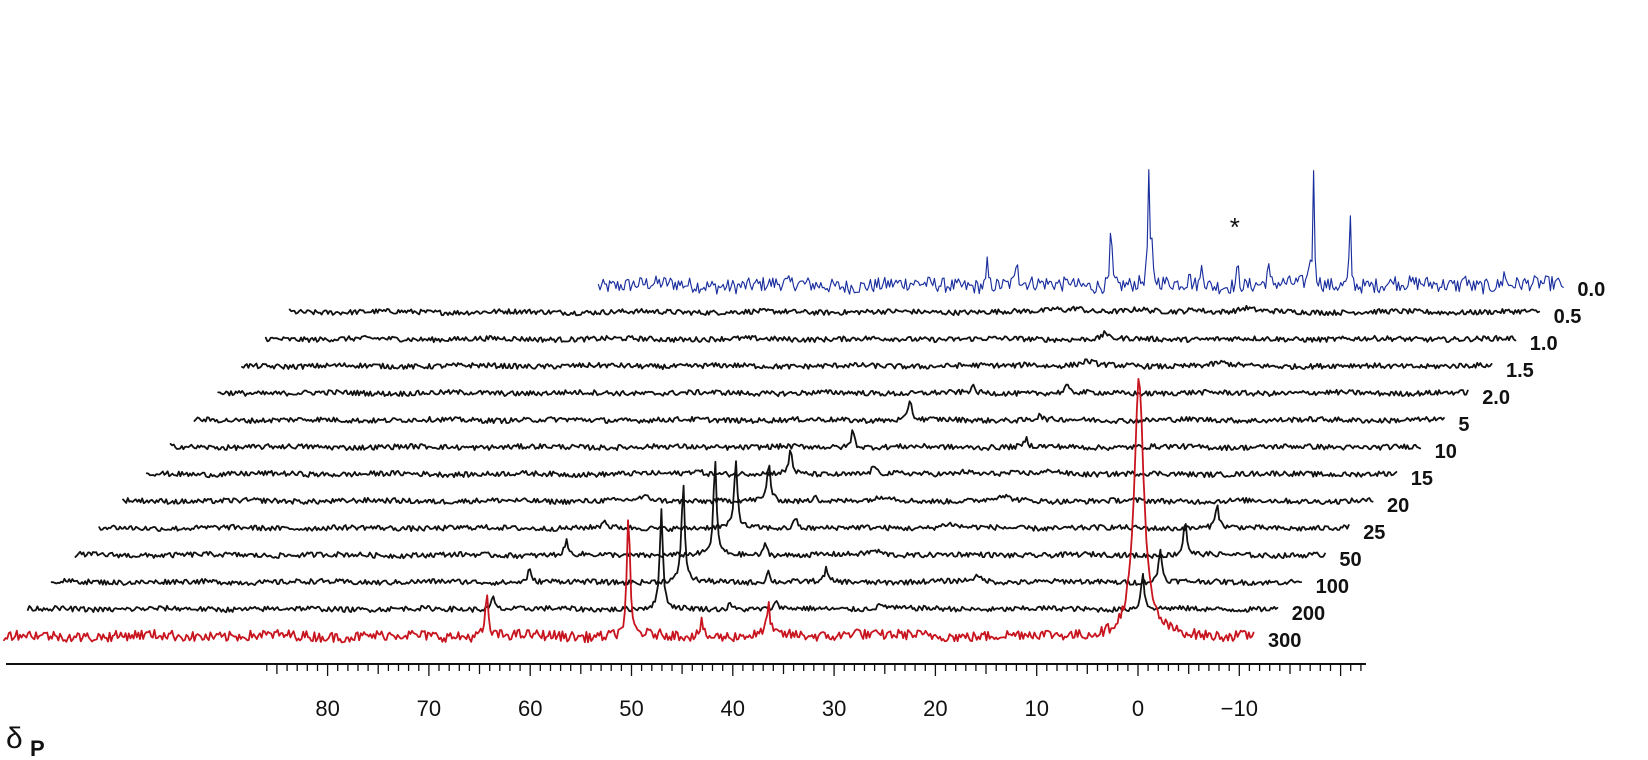 The width and height of the screenshot is (1648, 760). Describe the element at coordinates (890, 337) in the screenshot. I see `spectrum-trace-1.0` at that location.